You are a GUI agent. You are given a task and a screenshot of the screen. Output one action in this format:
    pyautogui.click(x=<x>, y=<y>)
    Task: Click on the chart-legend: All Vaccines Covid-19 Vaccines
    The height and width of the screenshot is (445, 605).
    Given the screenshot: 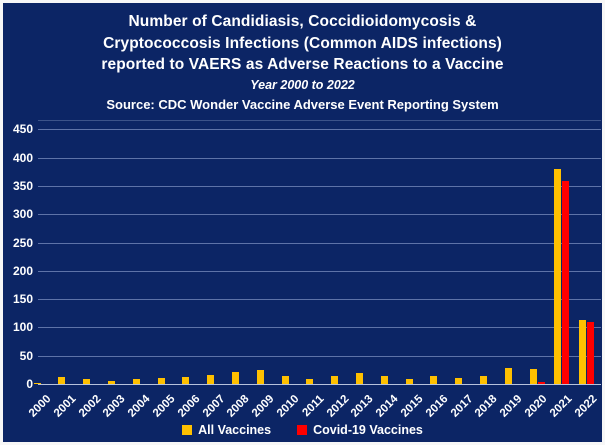 What is the action you would take?
    pyautogui.click(x=302, y=430)
    